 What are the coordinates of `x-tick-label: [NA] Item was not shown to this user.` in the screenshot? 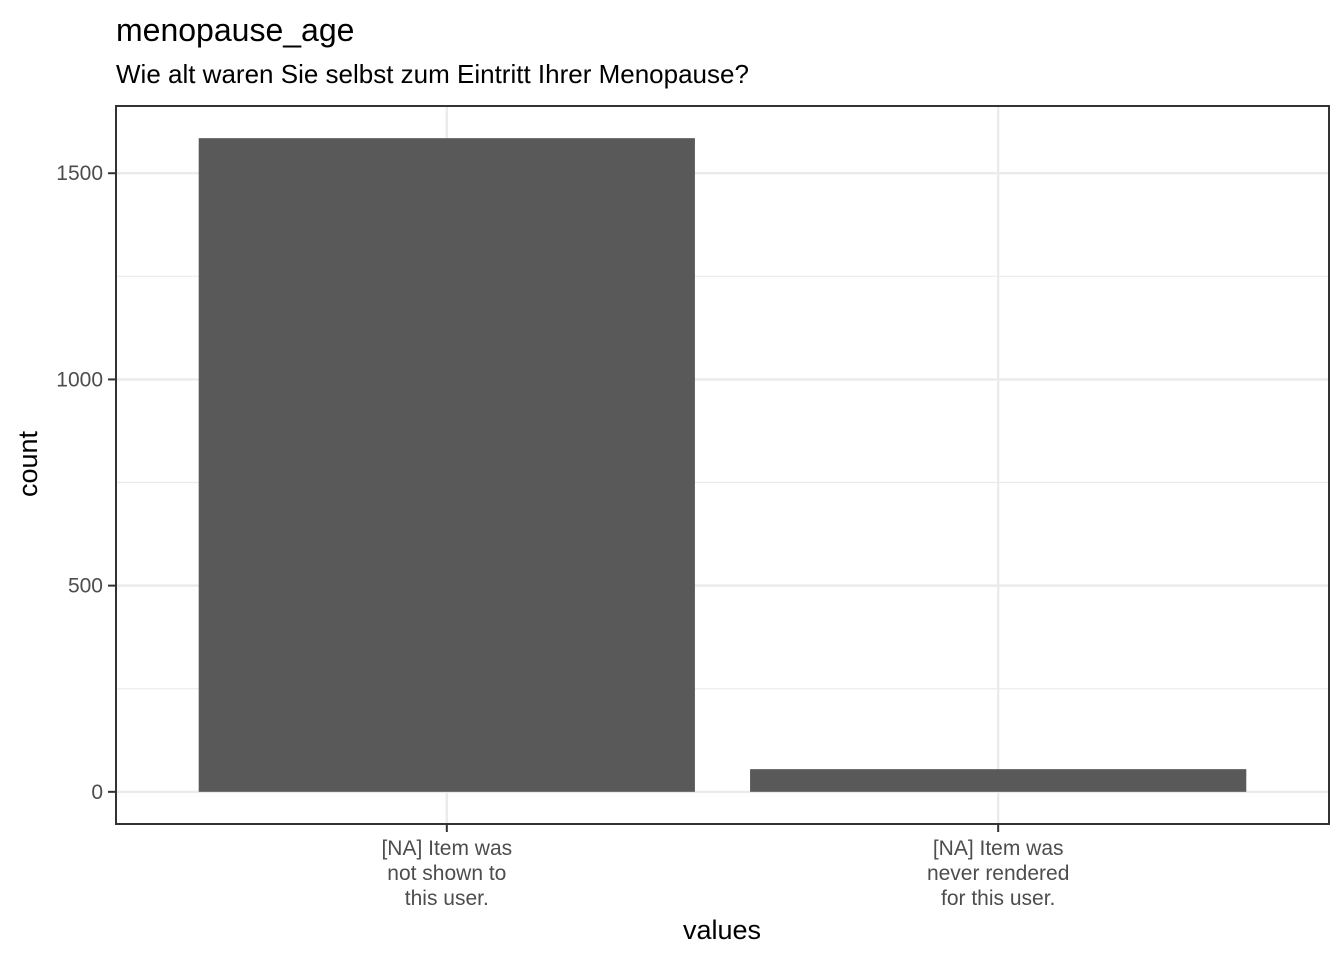 It's located at (446, 873).